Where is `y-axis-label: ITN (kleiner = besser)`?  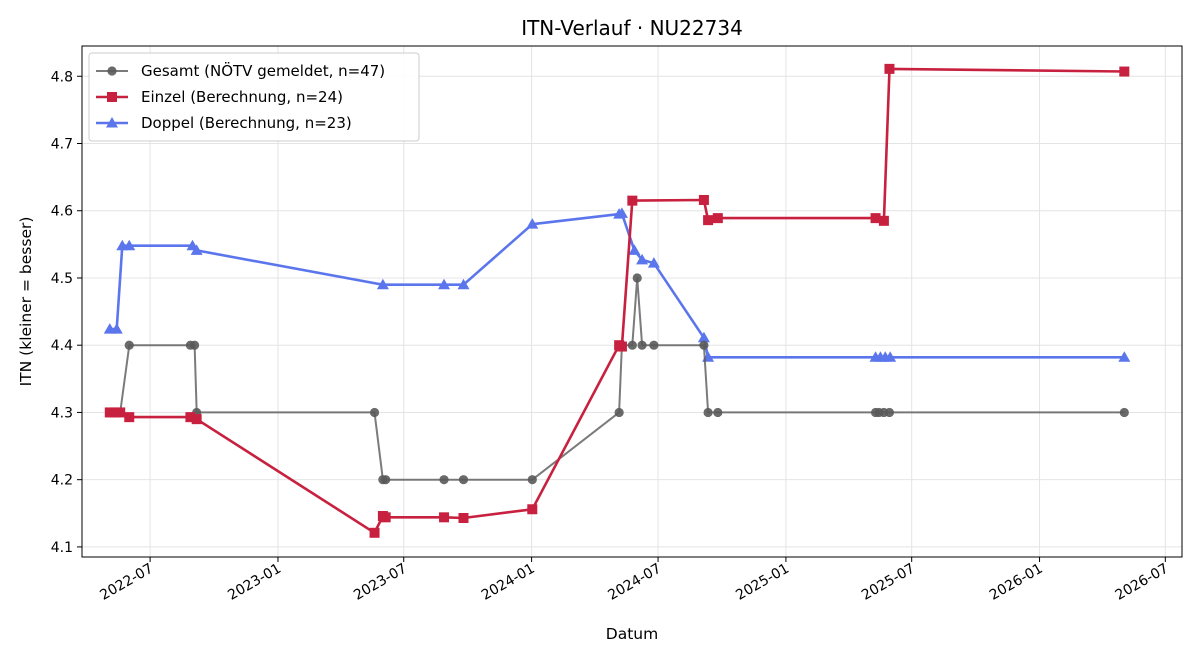 y-axis-label: ITN (kleiner = besser) is located at coordinates (26, 302).